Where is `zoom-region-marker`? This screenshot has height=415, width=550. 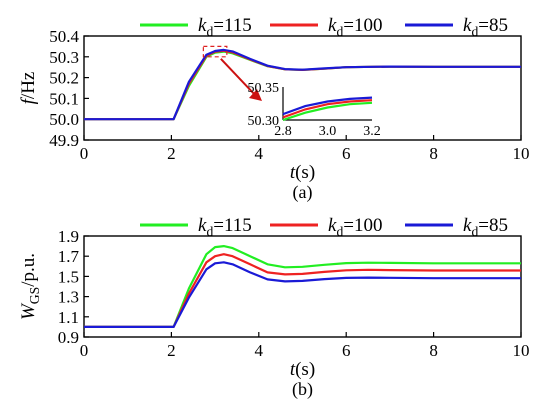
zoom-region-marker is located at coordinates (215, 51).